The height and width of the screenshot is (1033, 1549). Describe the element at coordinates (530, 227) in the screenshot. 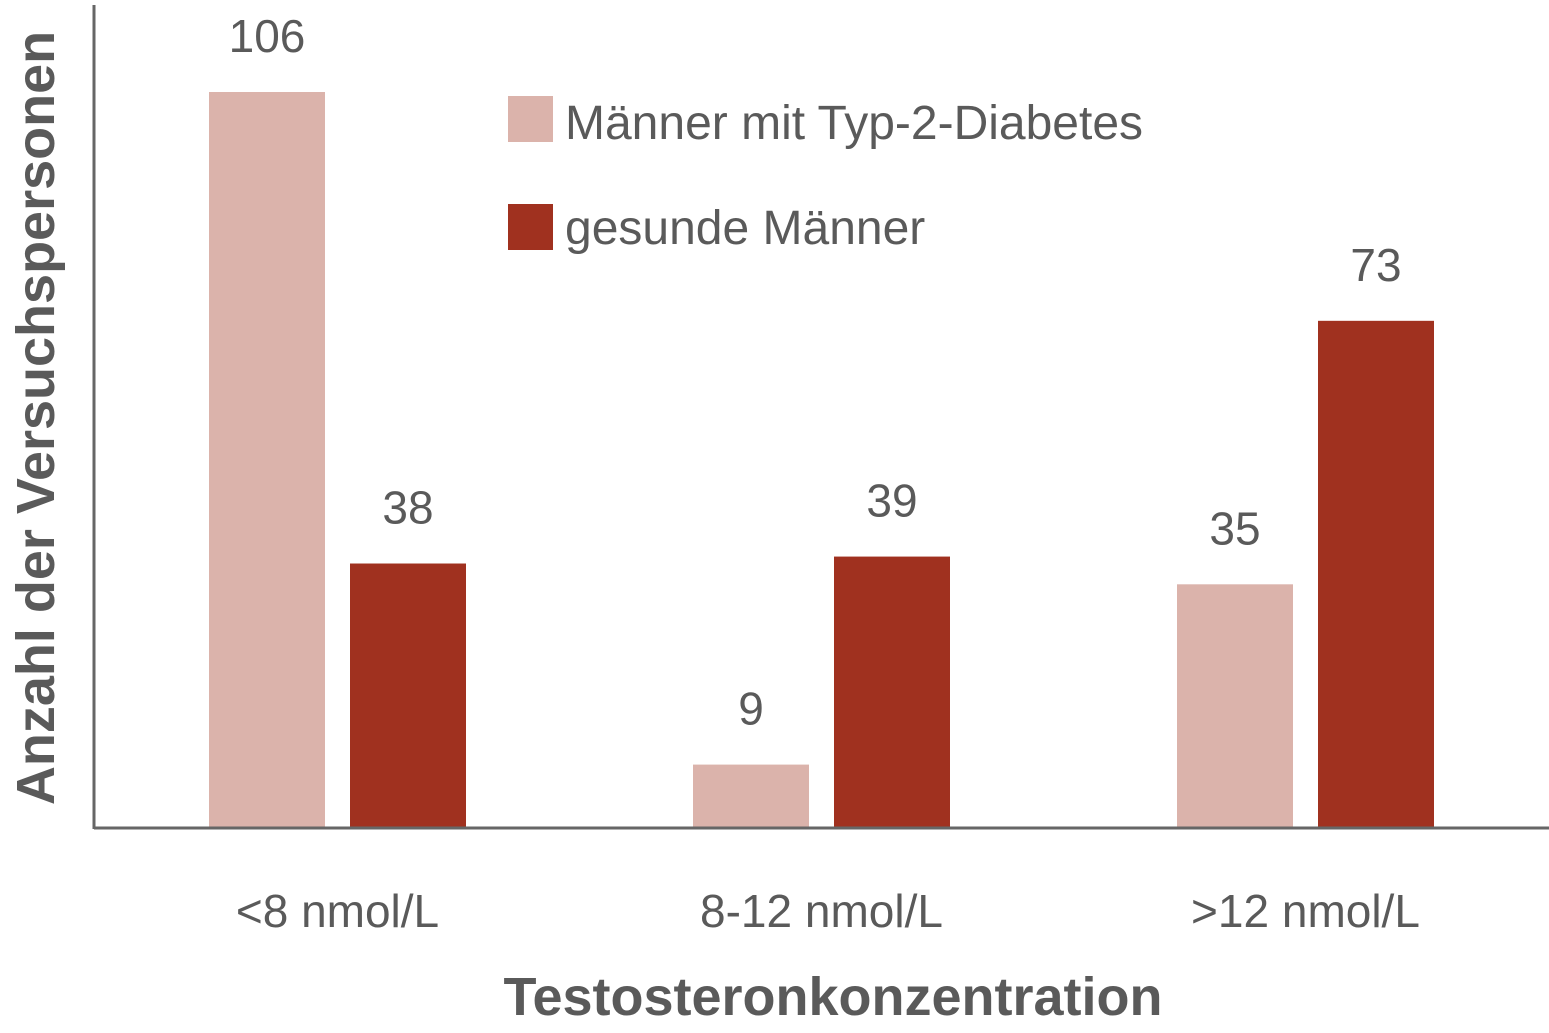

I see `legend-swatch-healthy` at that location.